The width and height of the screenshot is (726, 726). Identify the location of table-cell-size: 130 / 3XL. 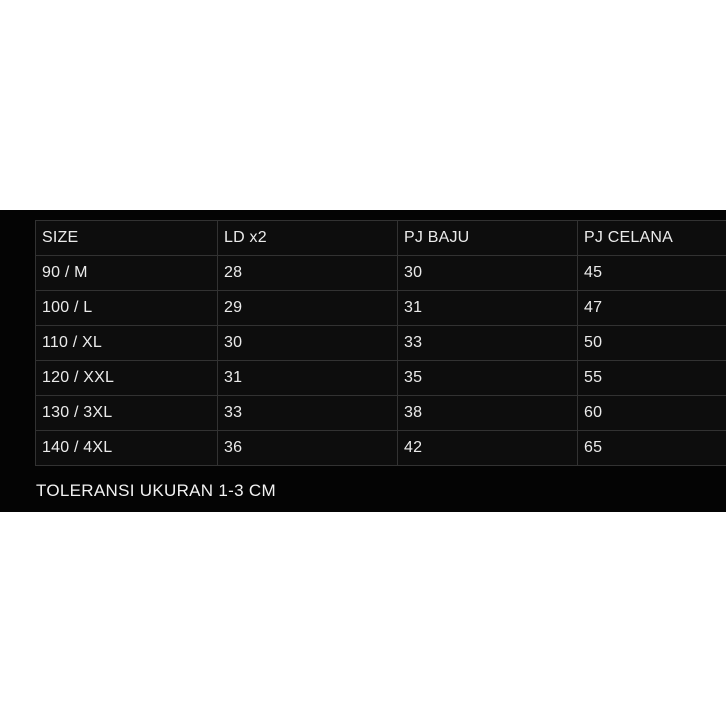
(126, 413).